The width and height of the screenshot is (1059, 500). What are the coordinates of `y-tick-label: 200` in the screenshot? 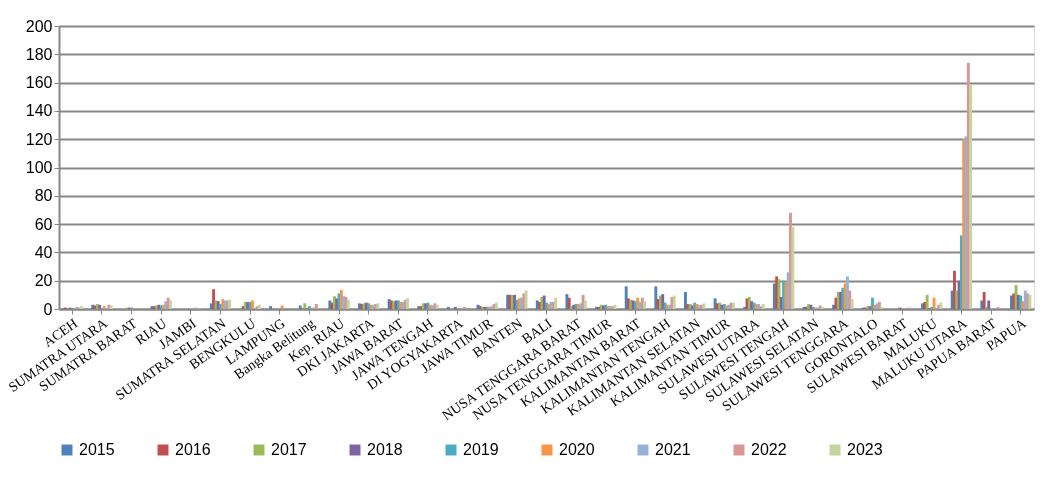 It's located at (39, 26).